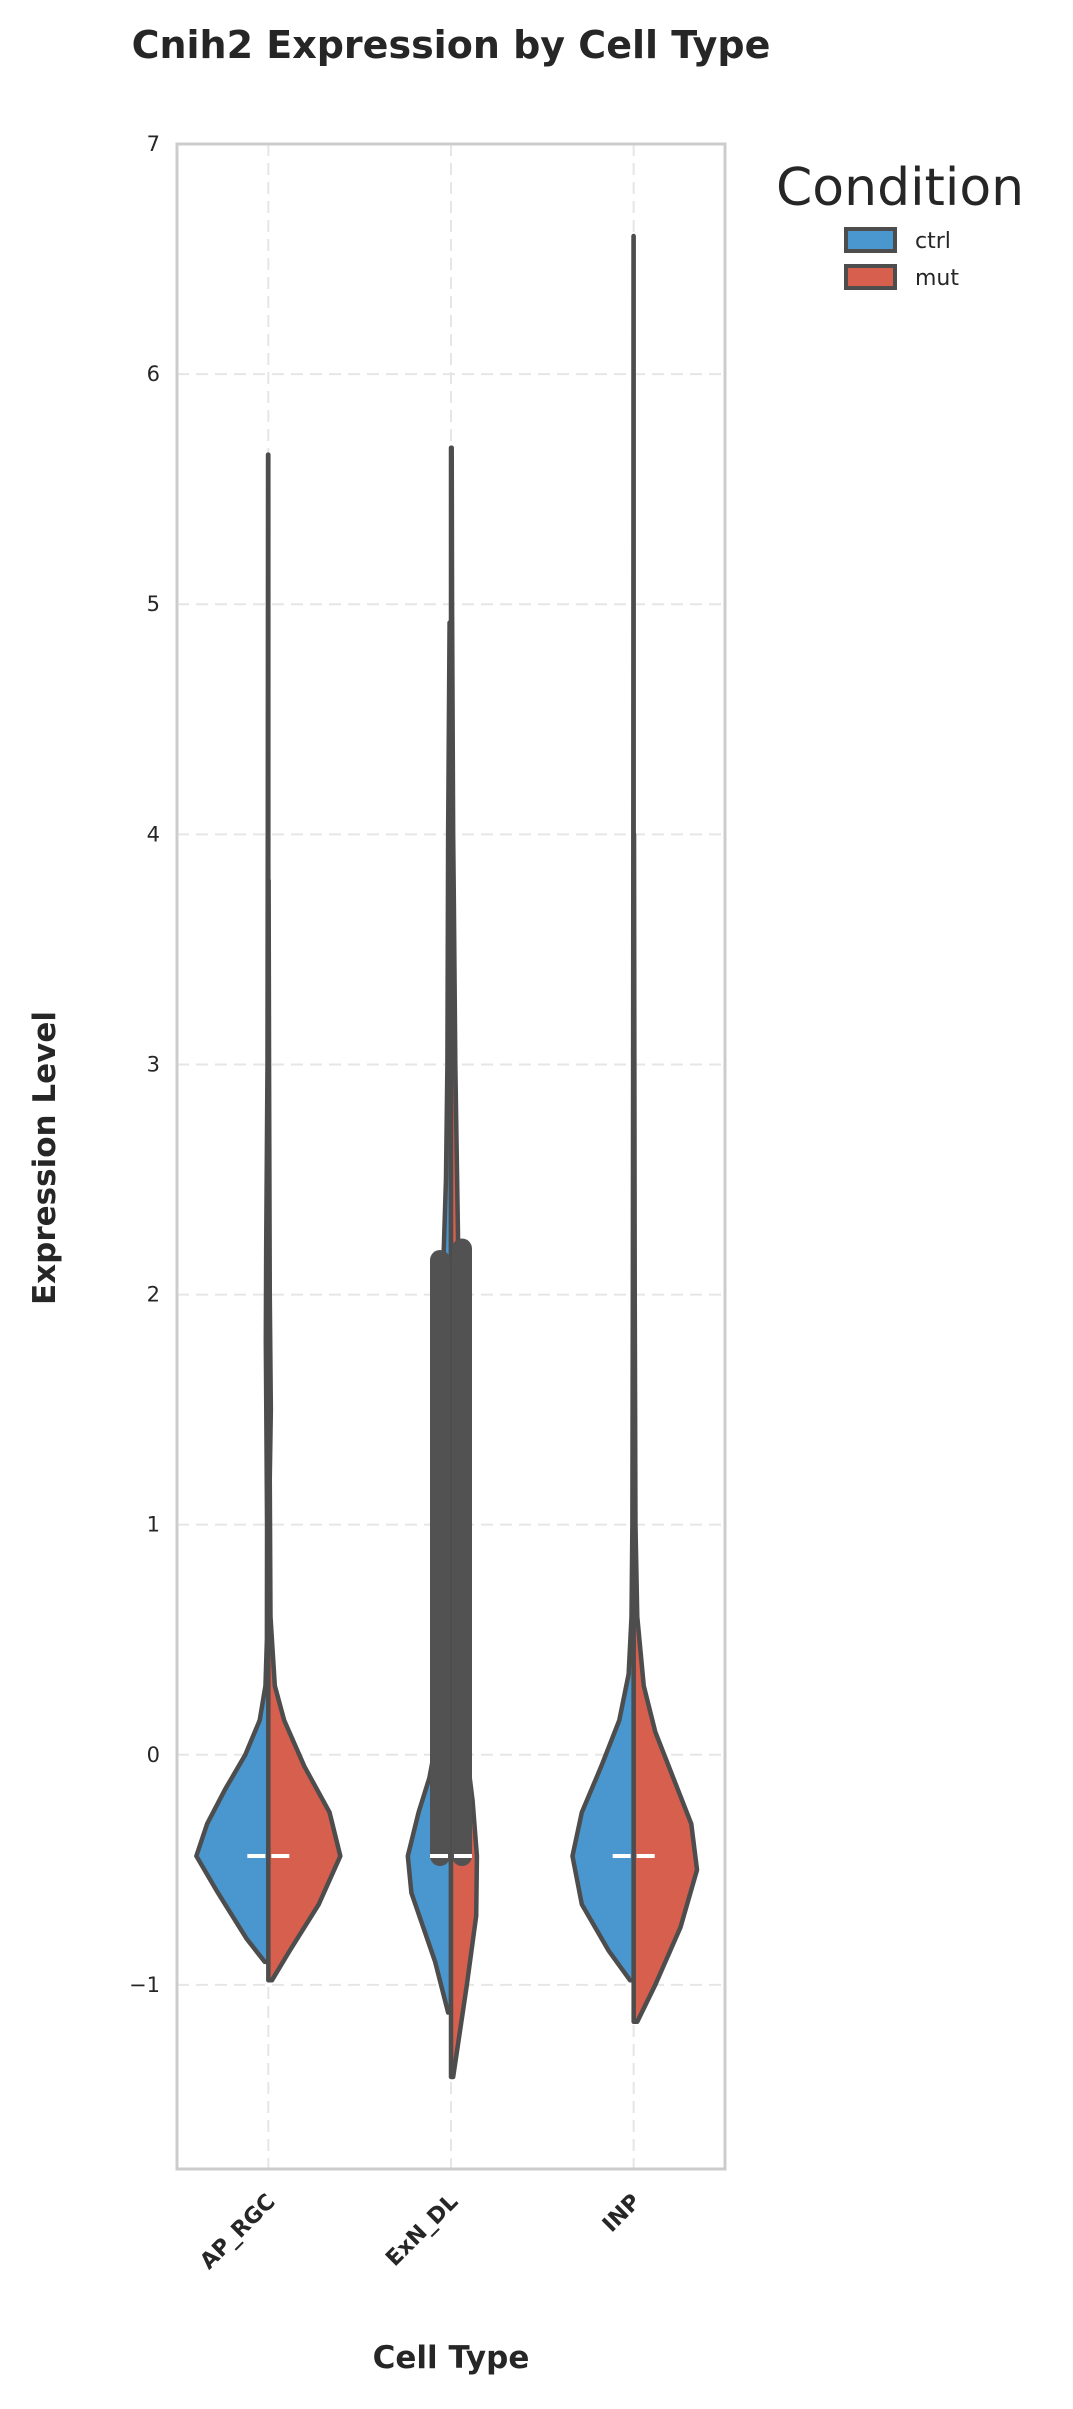  I want to click on legend-label-ctrl: ctrl, so click(933, 241).